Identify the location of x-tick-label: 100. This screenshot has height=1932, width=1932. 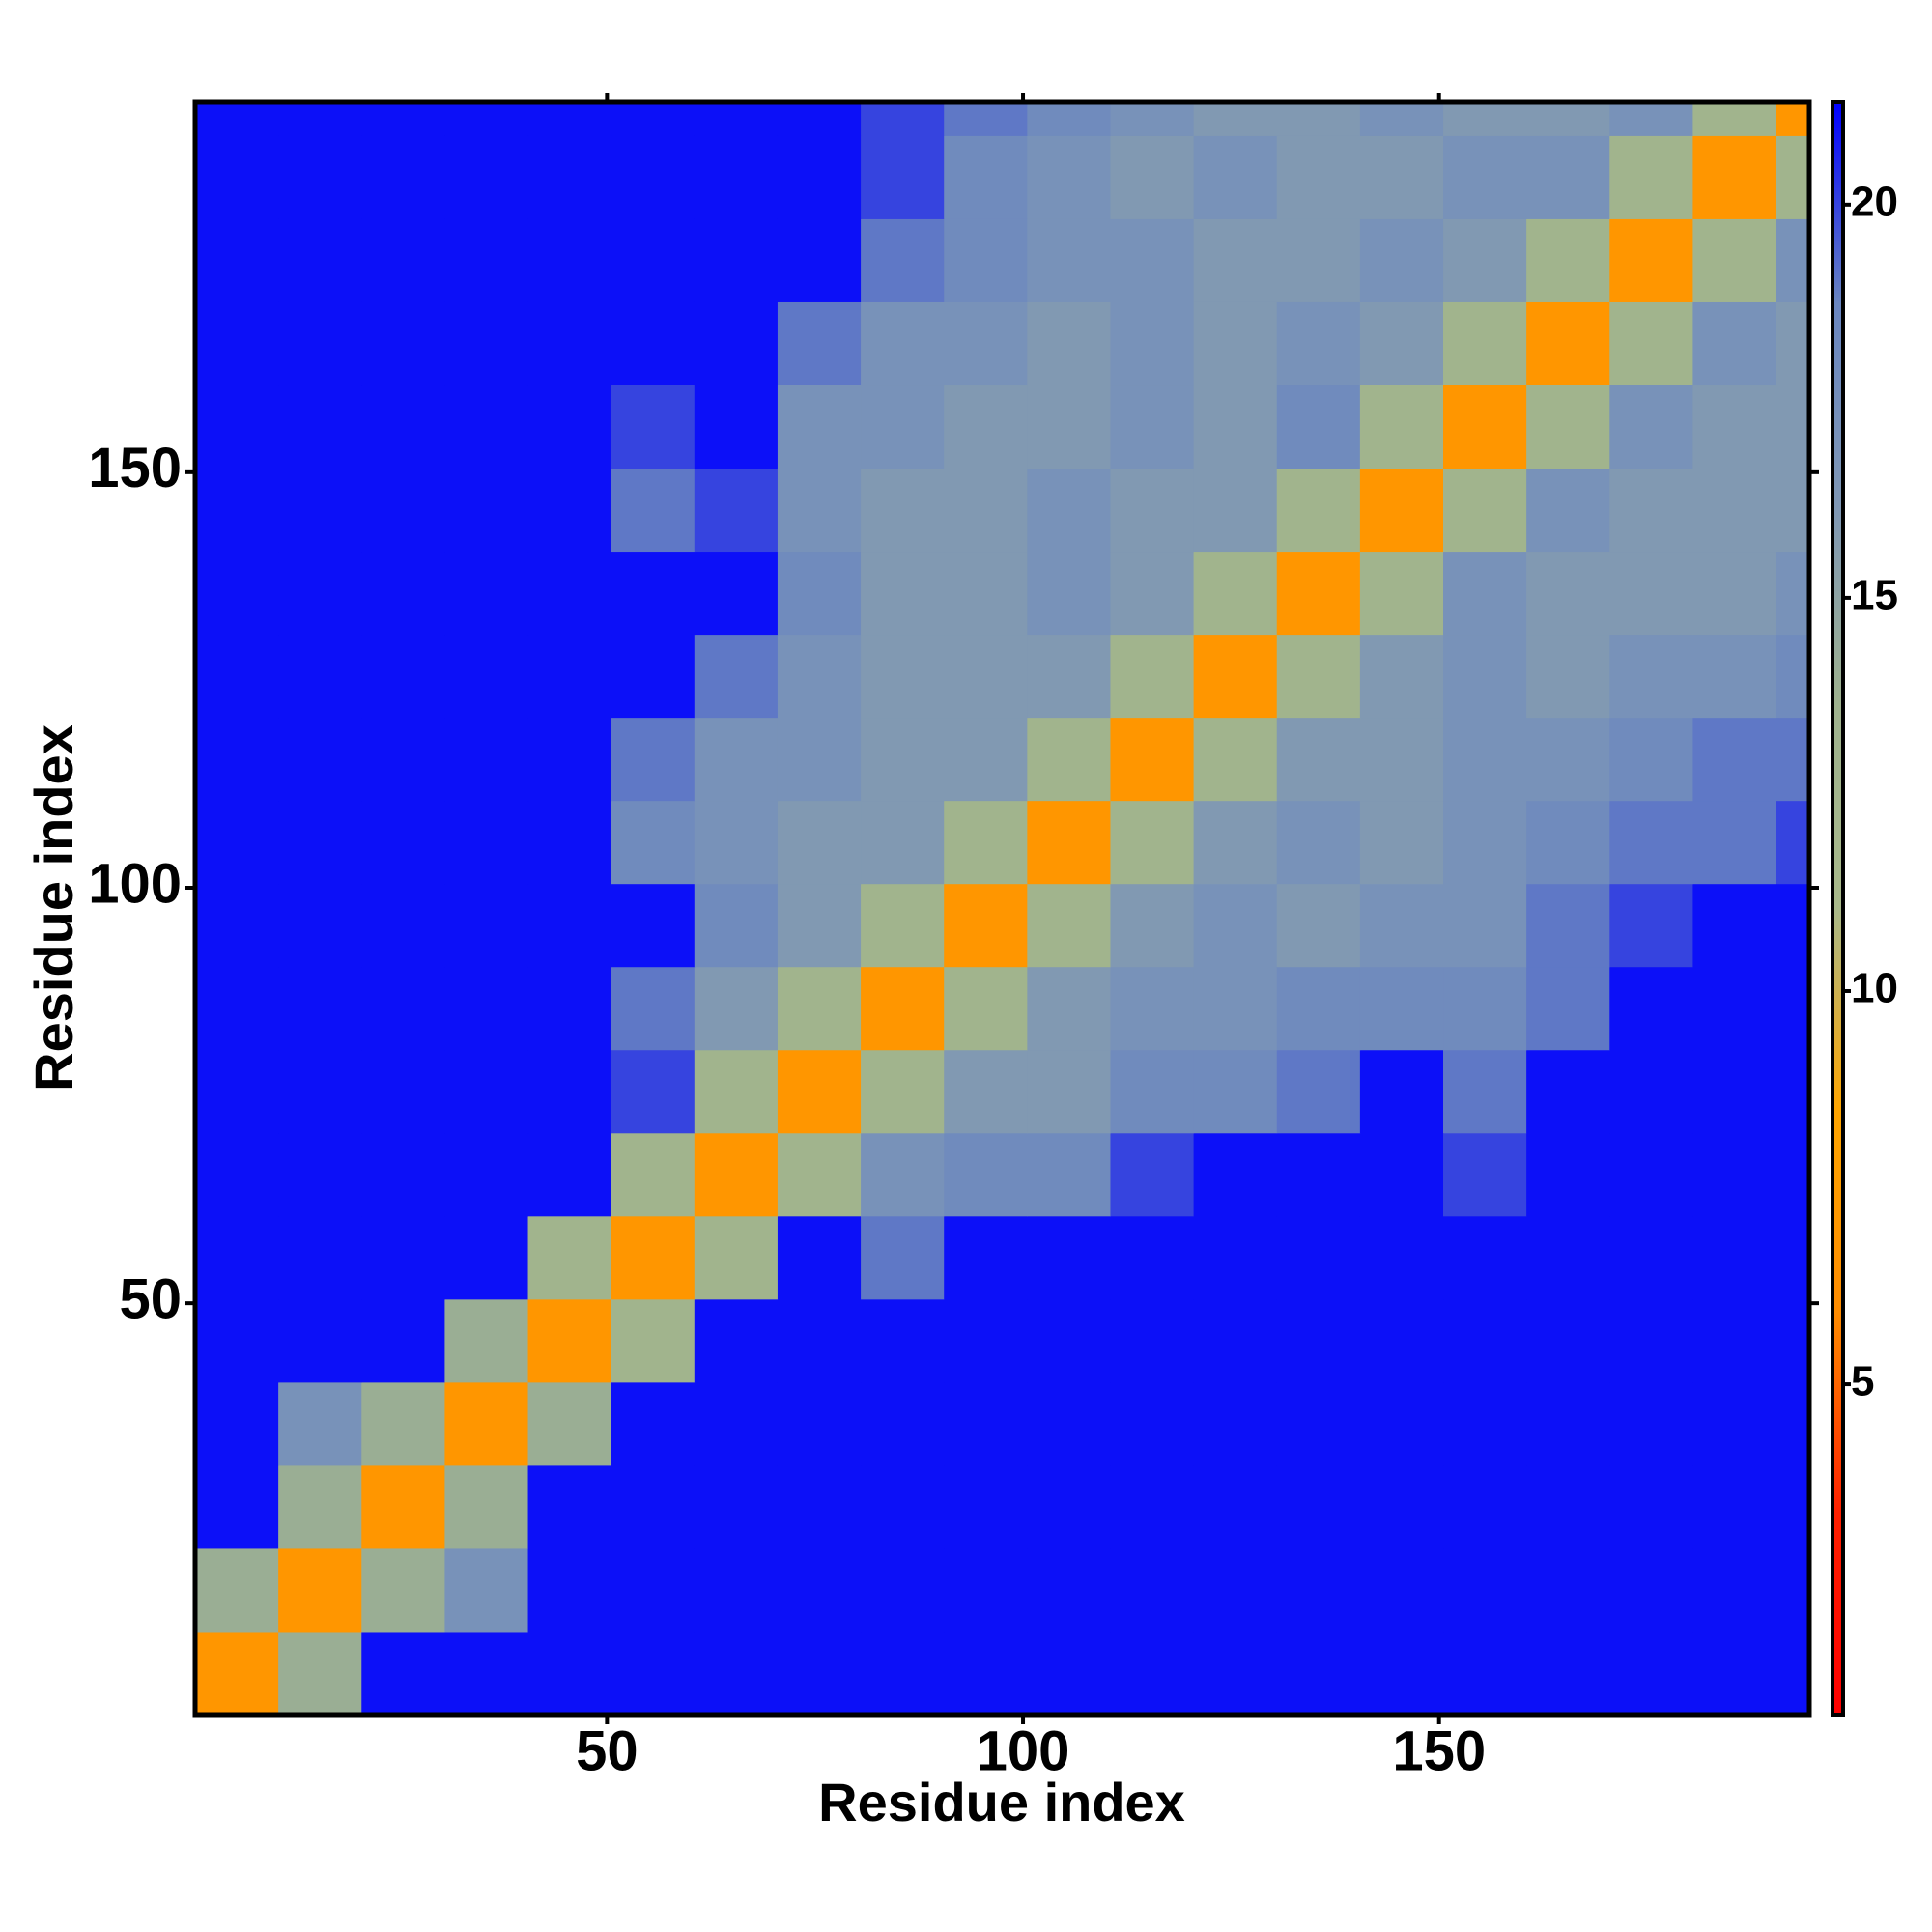
(1024, 1750).